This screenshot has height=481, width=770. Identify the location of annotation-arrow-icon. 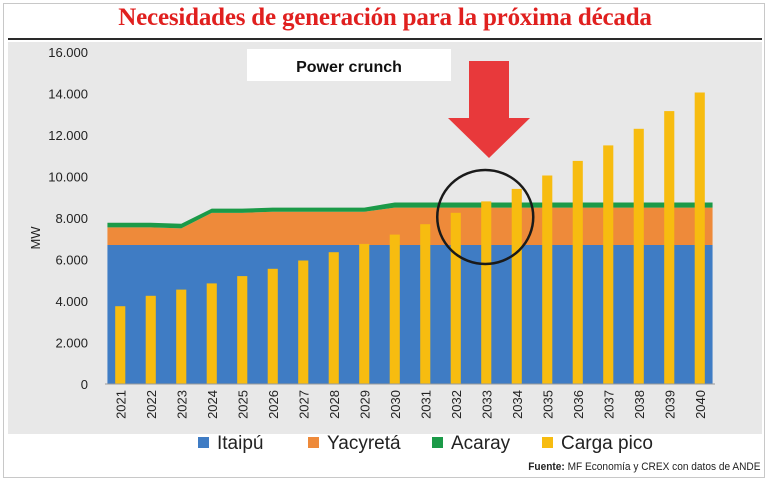
(489, 109).